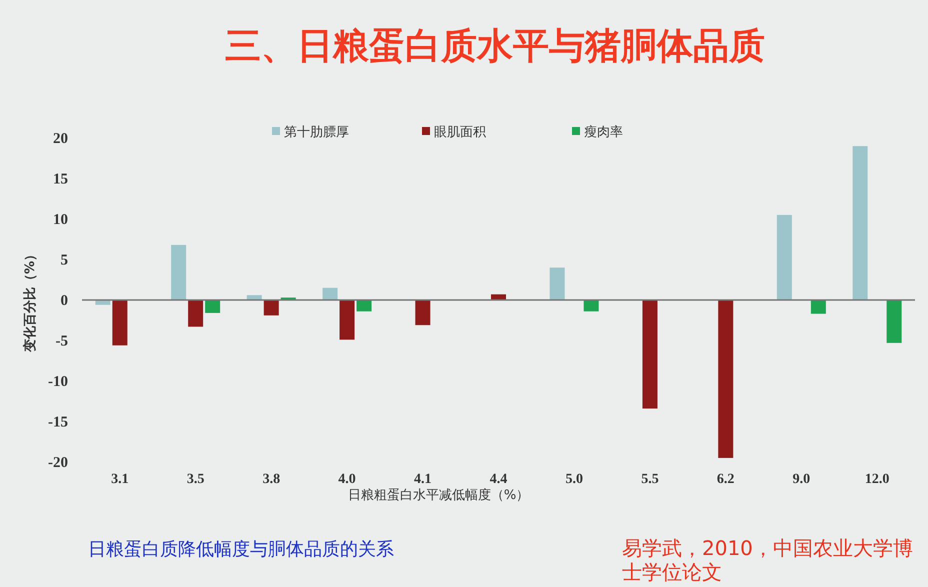  What do you see at coordinates (62, 342) in the screenshot?
I see `y-tick-label: -5` at bounding box center [62, 342].